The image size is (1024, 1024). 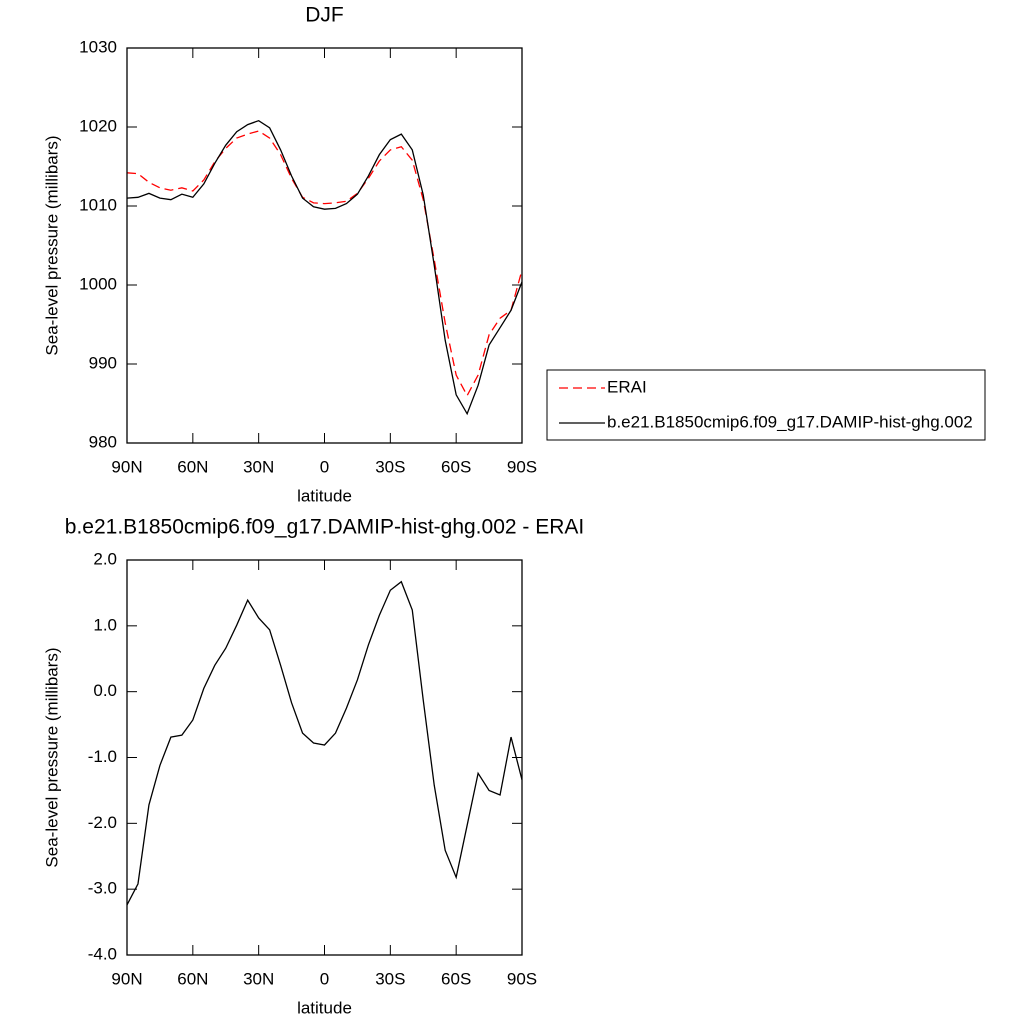 I want to click on y-tick-label: 1000, so click(x=98, y=283).